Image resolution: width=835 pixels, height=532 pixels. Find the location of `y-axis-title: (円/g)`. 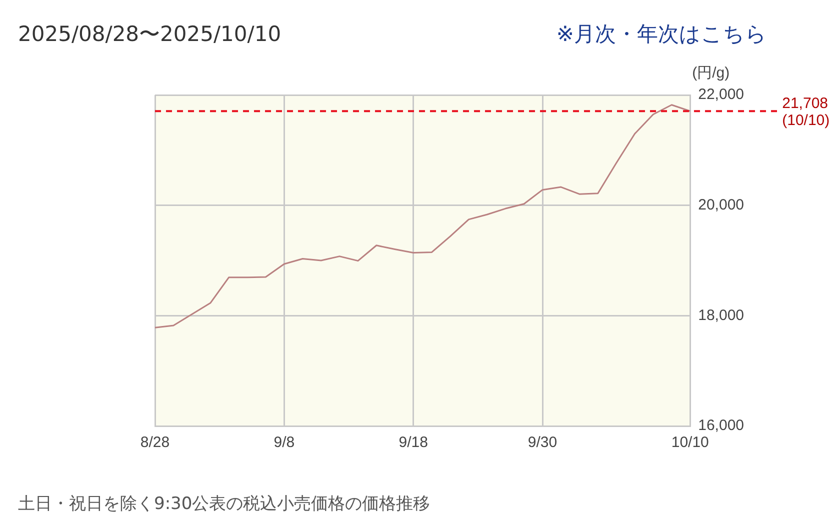

y-axis-title: (円/g) is located at coordinates (711, 73).